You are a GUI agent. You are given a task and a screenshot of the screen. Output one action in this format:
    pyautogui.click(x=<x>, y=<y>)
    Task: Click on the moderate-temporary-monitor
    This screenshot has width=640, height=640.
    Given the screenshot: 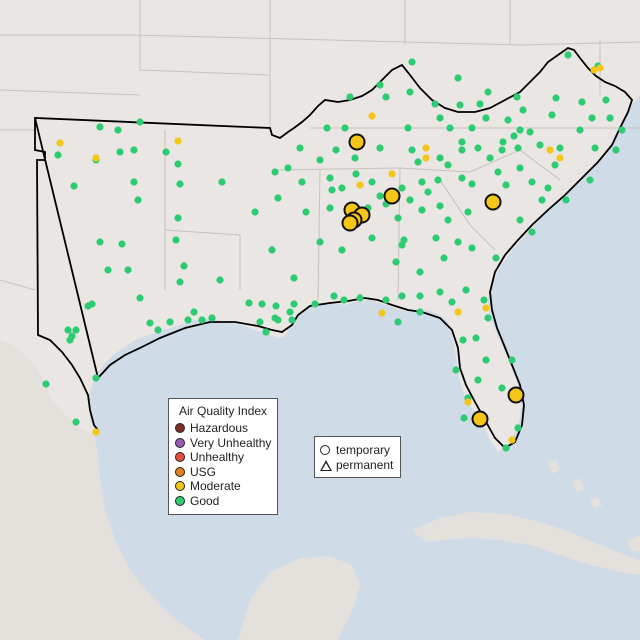 What is the action you would take?
    pyautogui.click(x=480, y=419)
    